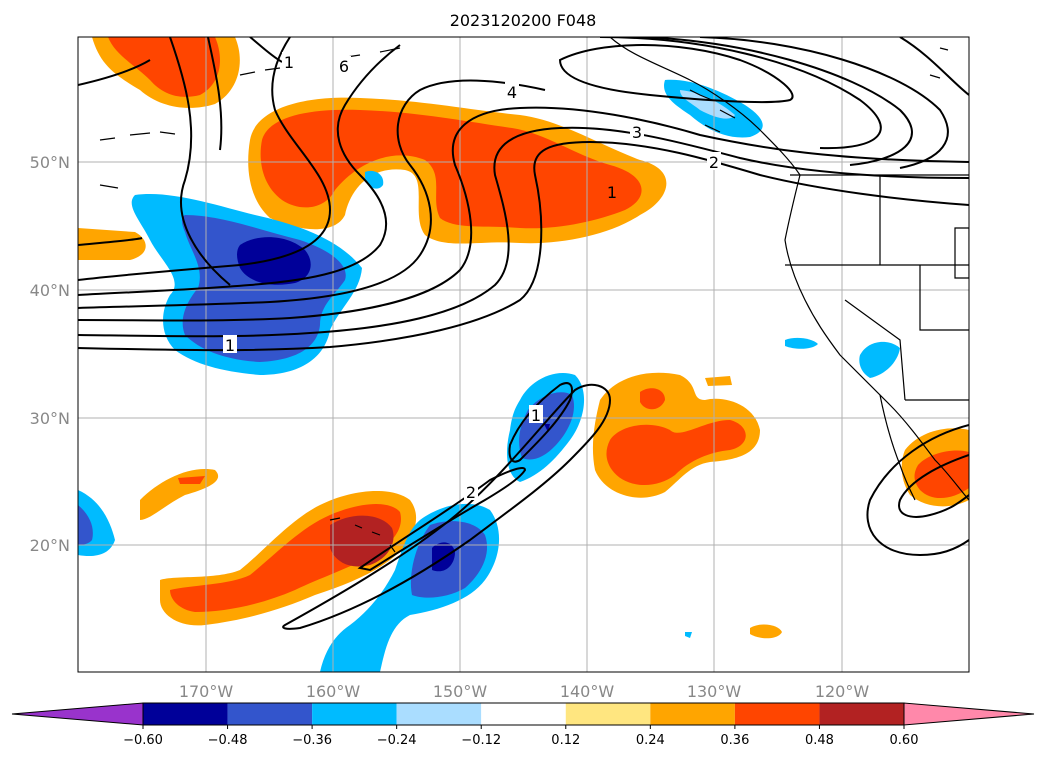  I want to click on lat-label: 40°N, so click(50, 290).